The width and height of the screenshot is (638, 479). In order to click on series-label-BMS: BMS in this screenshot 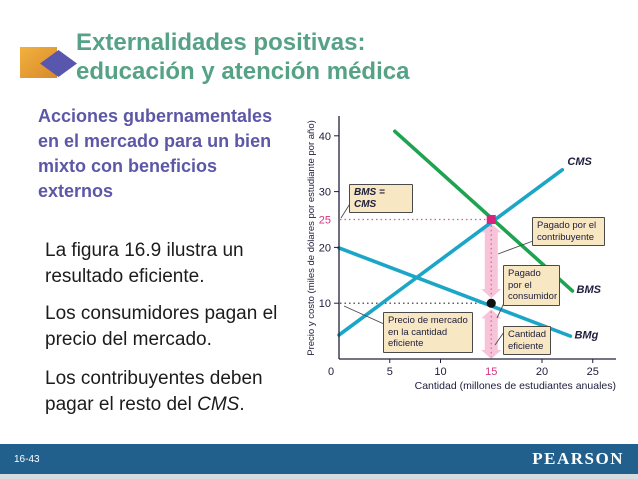, I will do `click(589, 290)`.